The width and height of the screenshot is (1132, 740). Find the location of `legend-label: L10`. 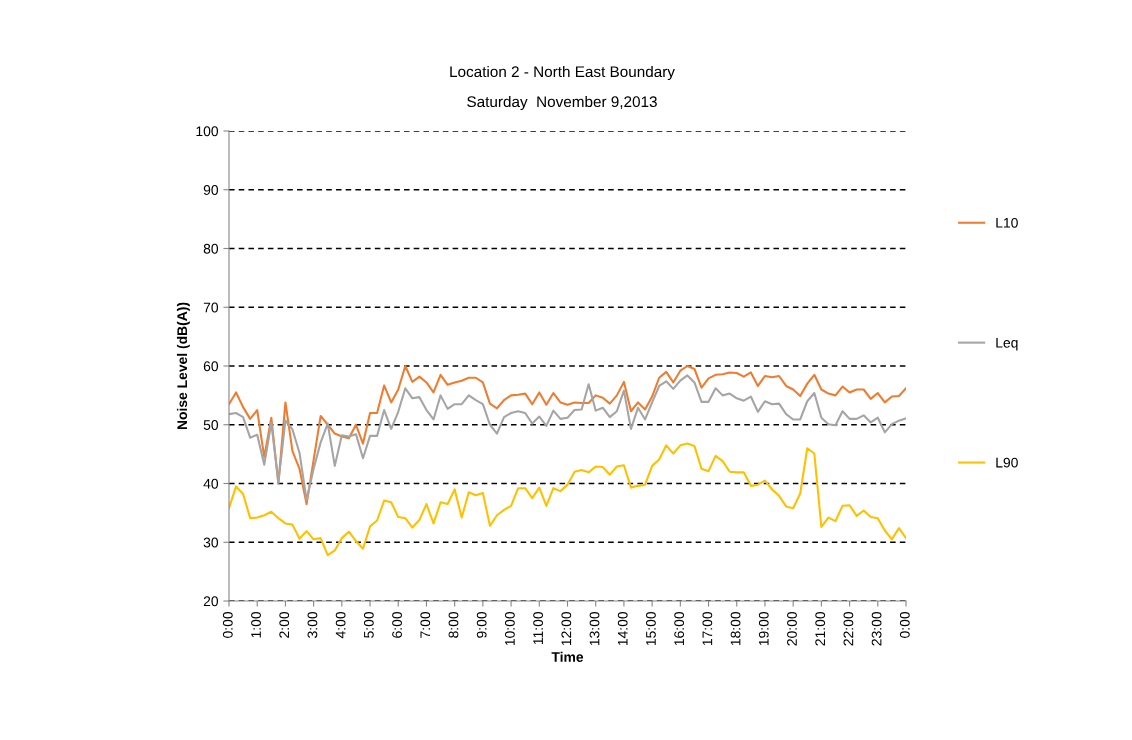

legend-label: L10 is located at coordinates (1007, 222).